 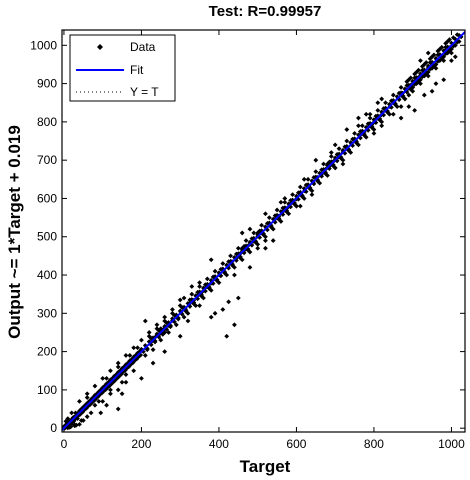 What do you see at coordinates (141, 444) in the screenshot?
I see `x-tick-label: 200` at bounding box center [141, 444].